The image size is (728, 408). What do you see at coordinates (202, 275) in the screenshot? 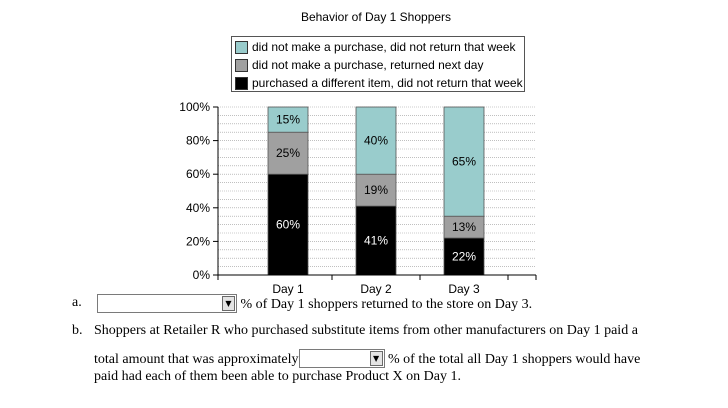
I see `y-tick-label: 0%` at bounding box center [202, 275].